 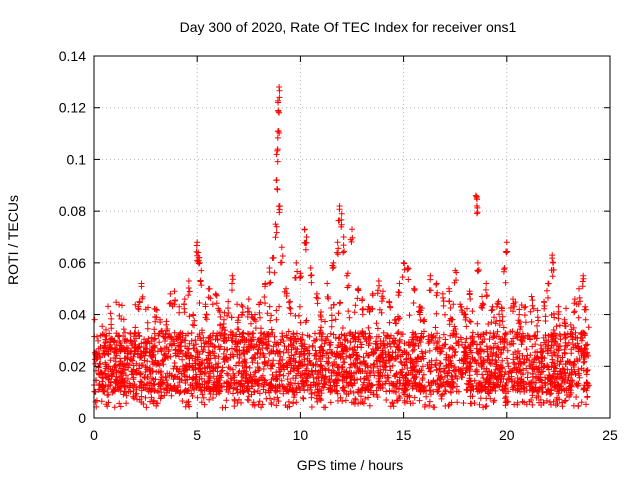 What do you see at coordinates (72, 211) in the screenshot?
I see `y-tick-label: 0.08` at bounding box center [72, 211].